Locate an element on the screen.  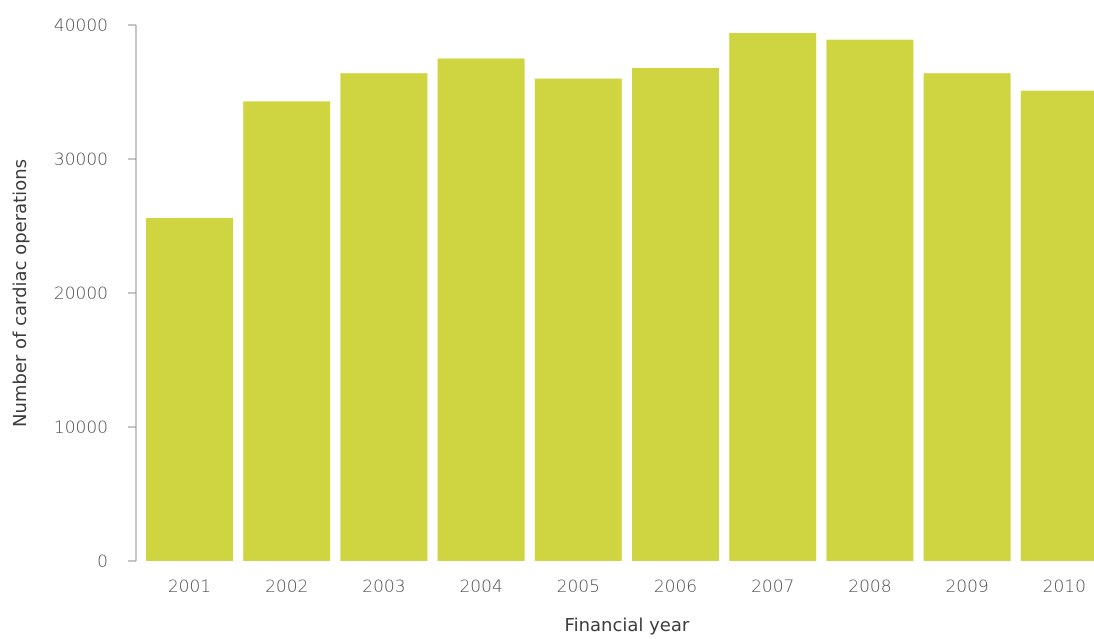
bar-2009 is located at coordinates (967, 317).